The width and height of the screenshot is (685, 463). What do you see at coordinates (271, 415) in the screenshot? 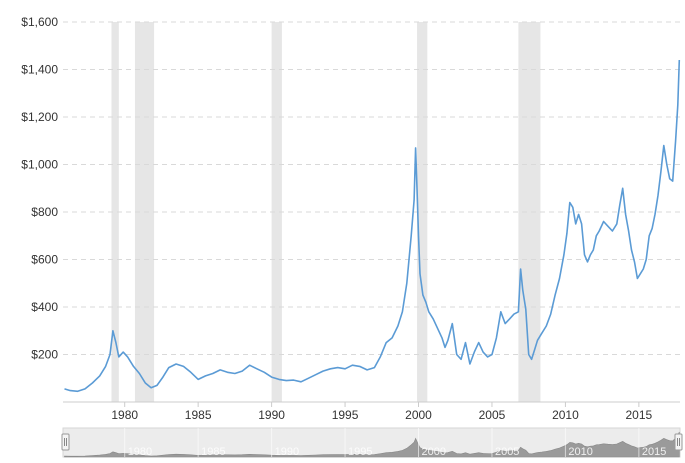
I see `x-tick-label: 1990` at bounding box center [271, 415].